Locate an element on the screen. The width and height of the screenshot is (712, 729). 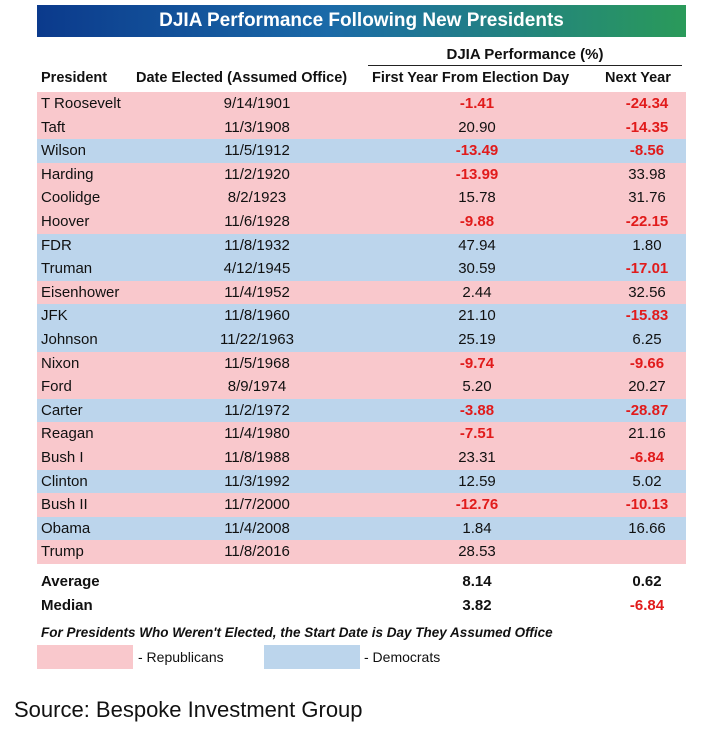
summary-row-average: Average 8.14 0.62 is located at coordinates (361, 581).